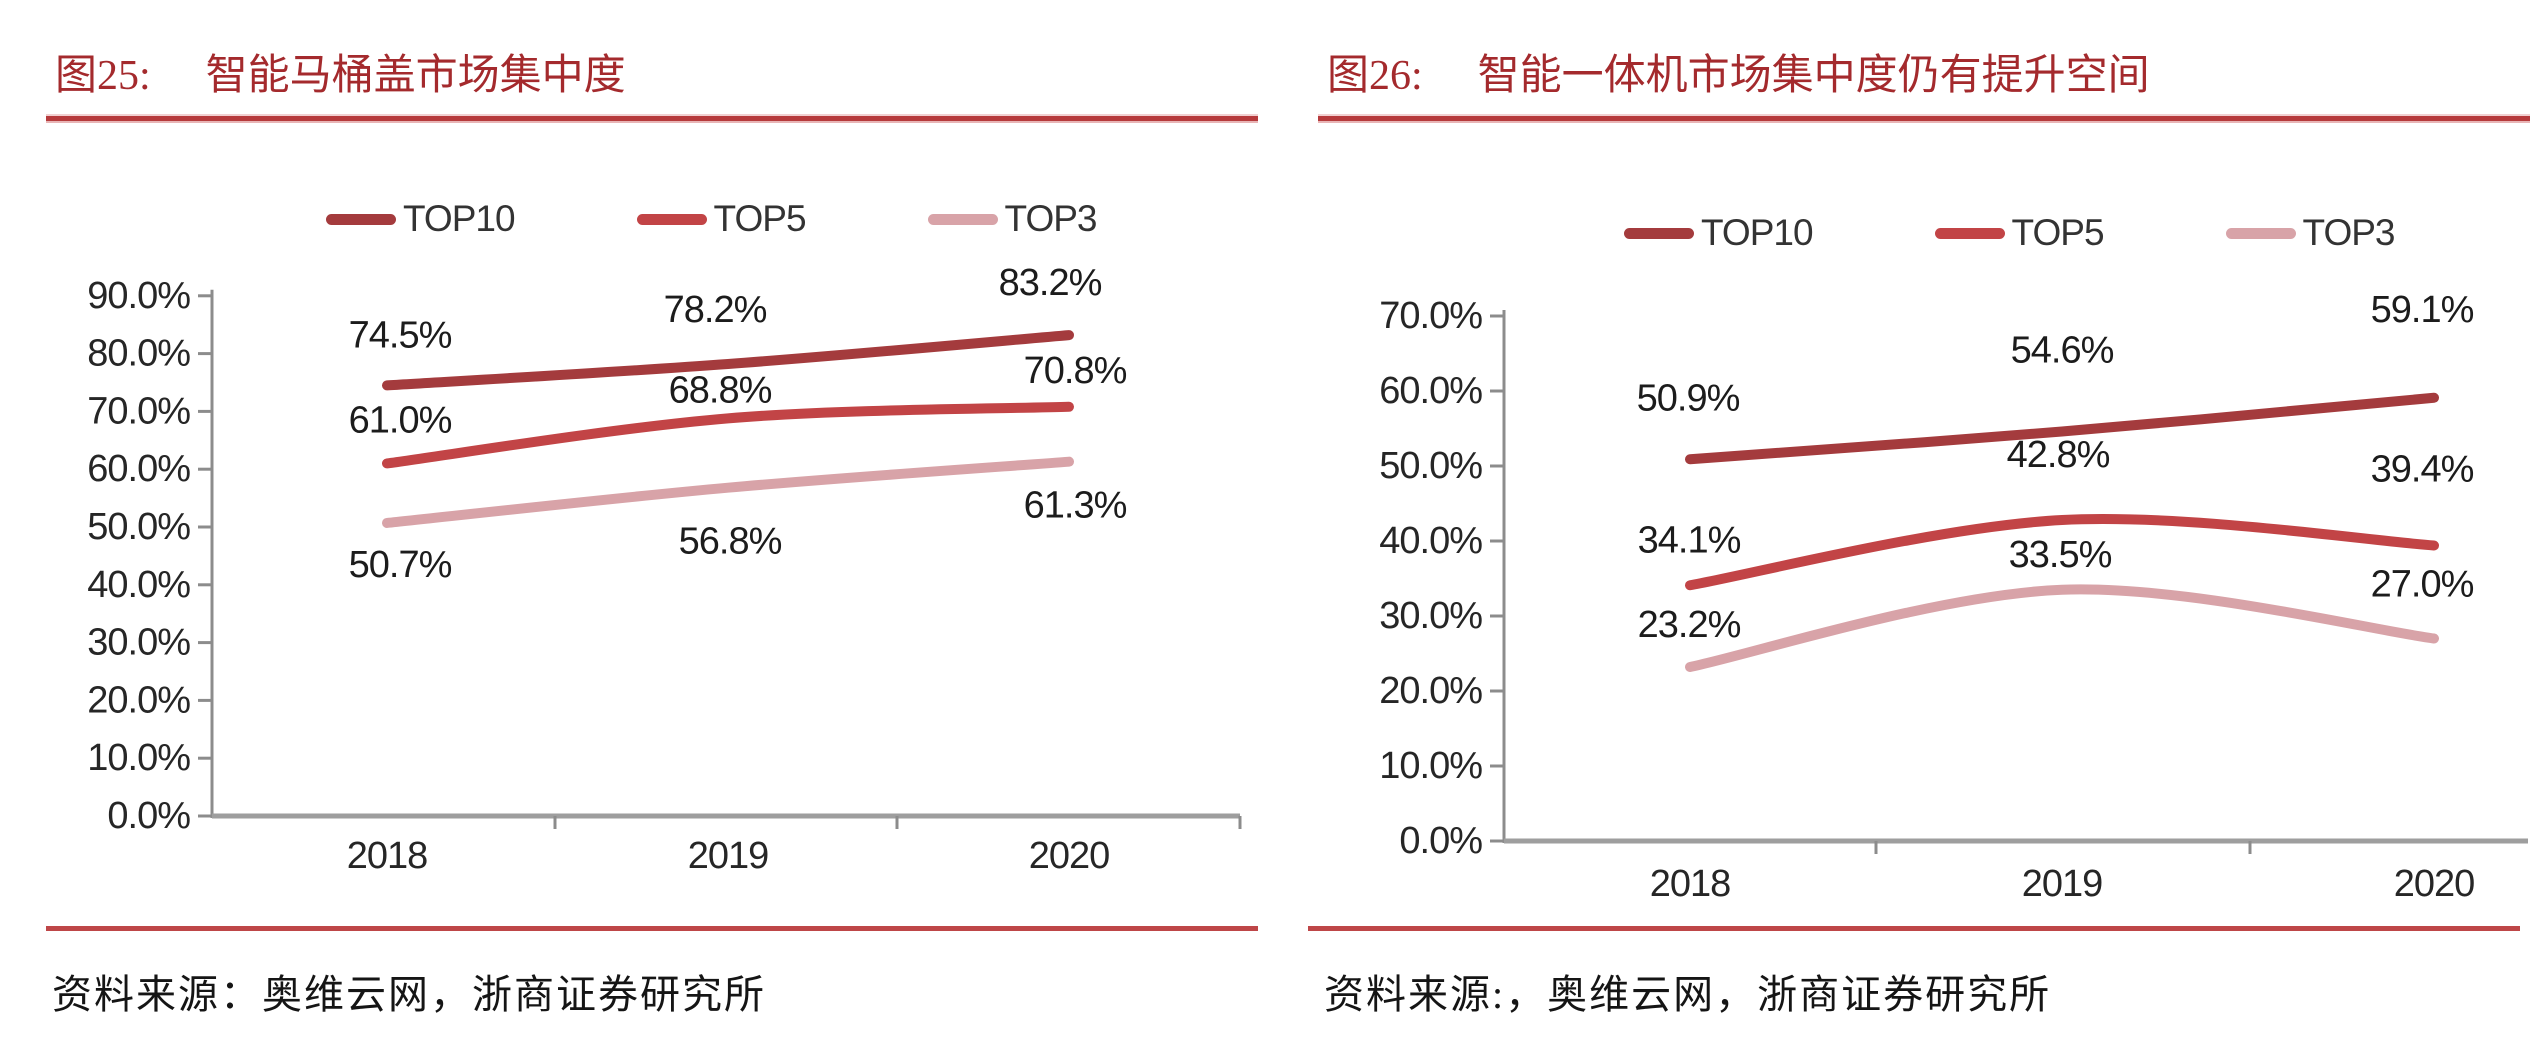 The width and height of the screenshot is (2544, 1042). What do you see at coordinates (2060, 555) in the screenshot?
I see `data-label-top3: 33.5%` at bounding box center [2060, 555].